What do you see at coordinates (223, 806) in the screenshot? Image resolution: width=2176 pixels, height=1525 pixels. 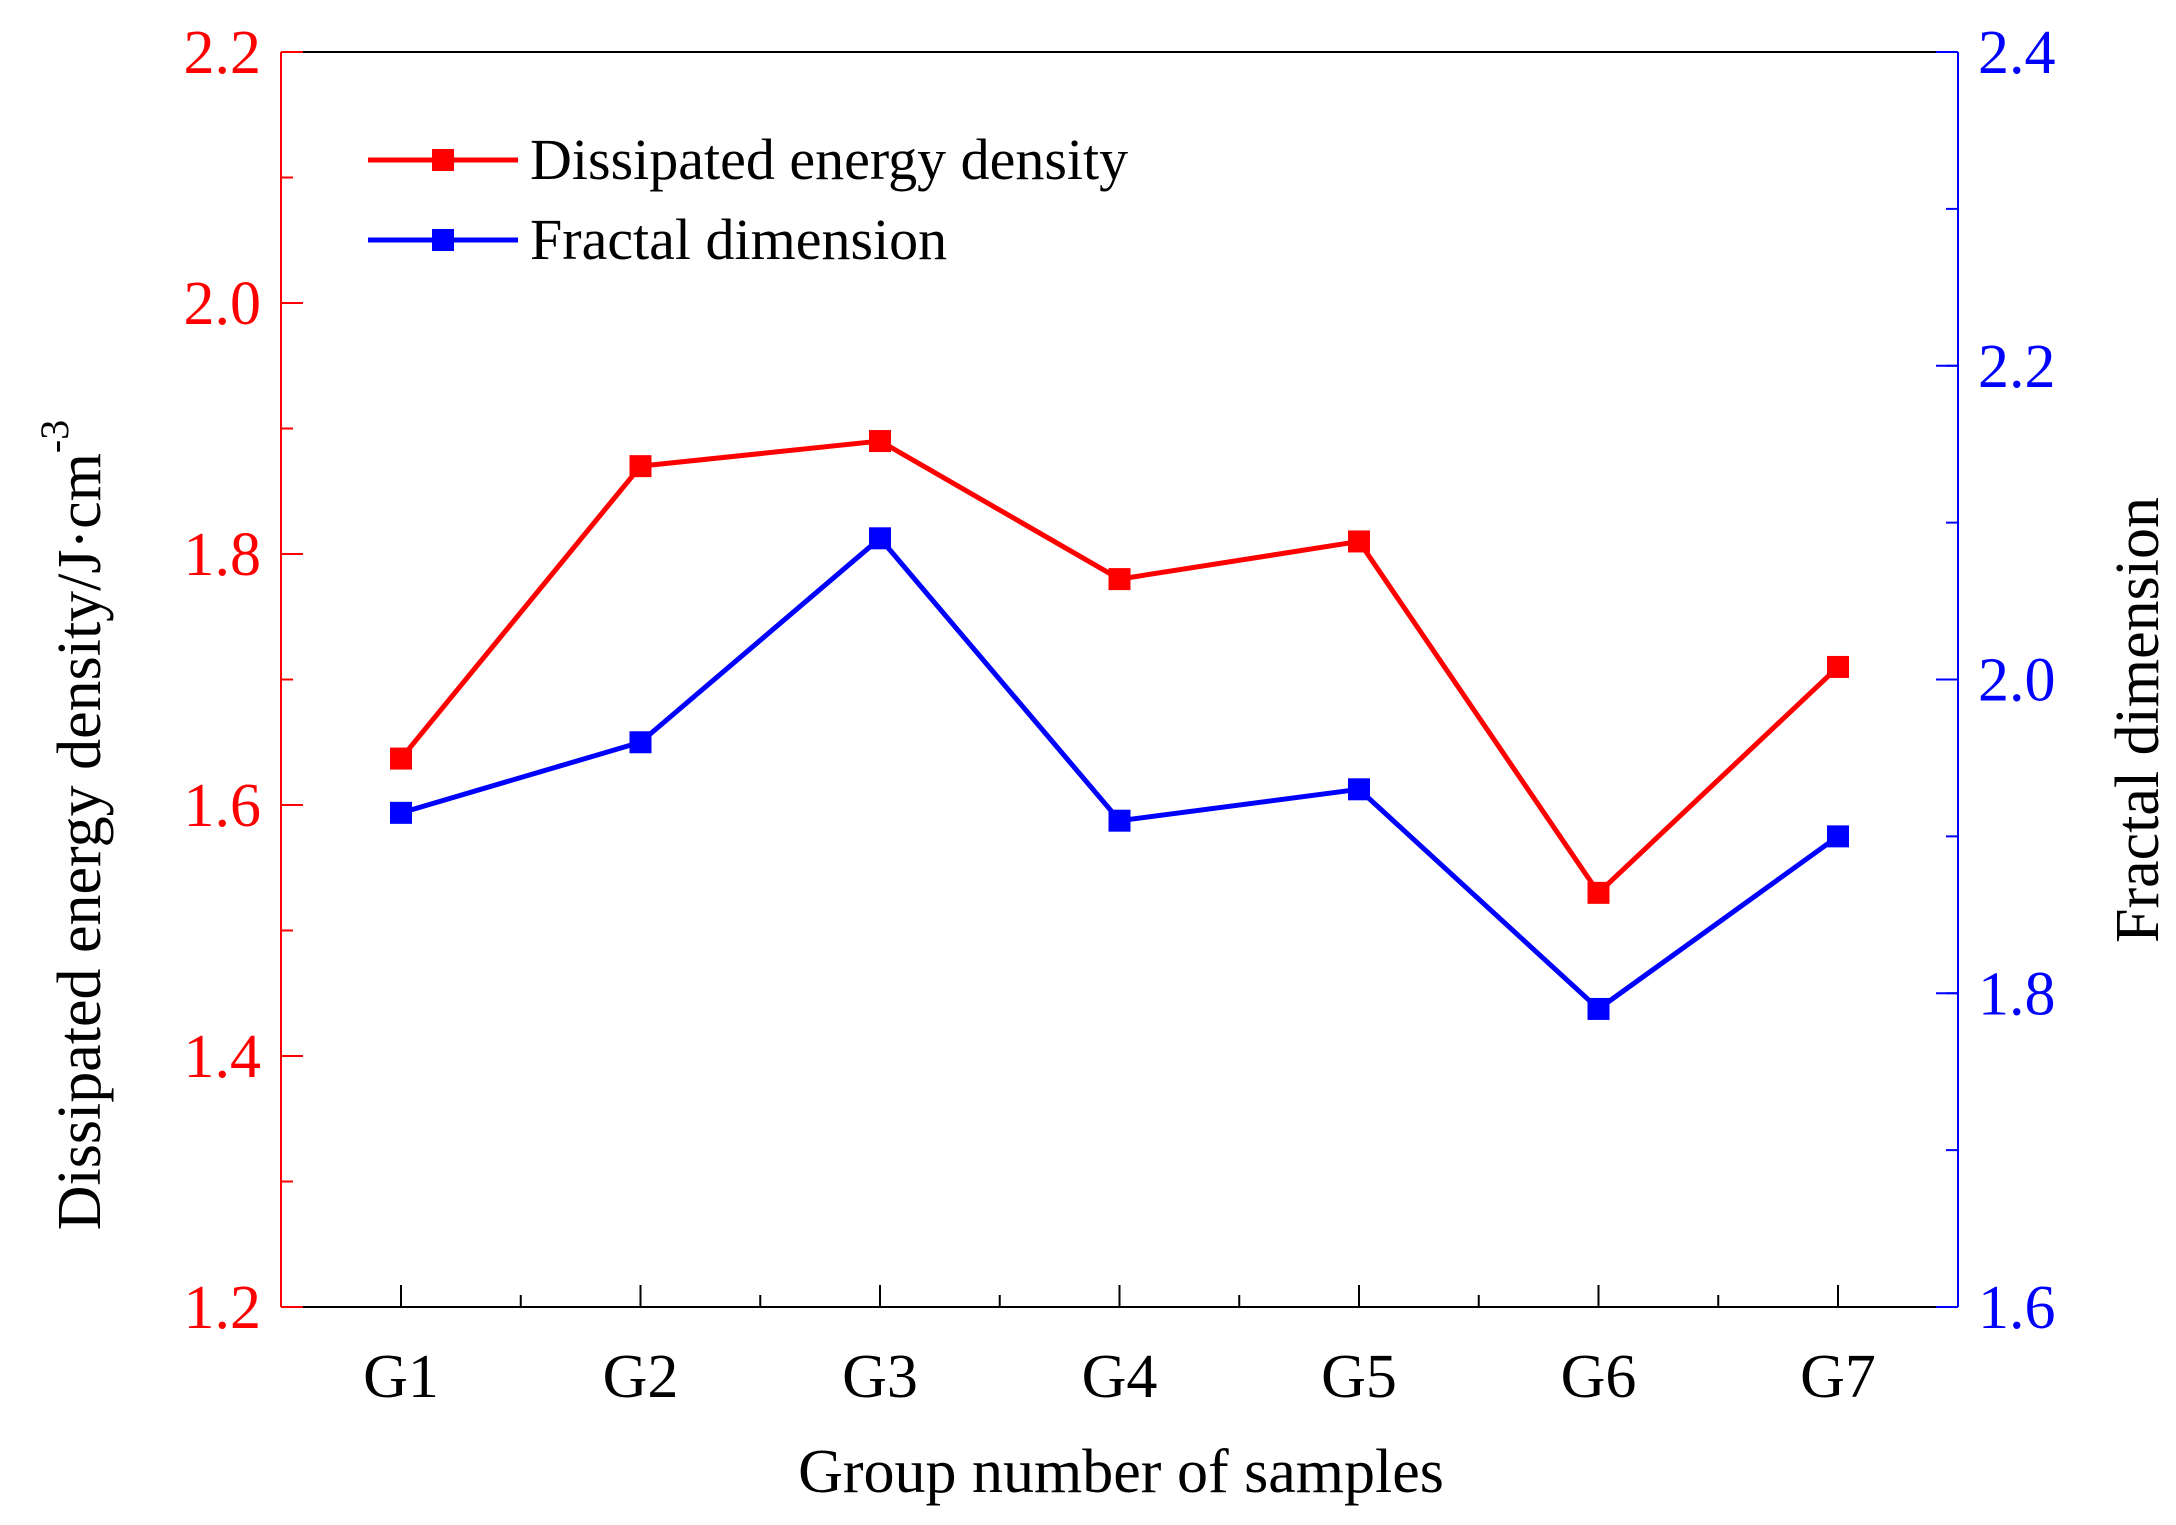 I see `y-left-tick-label: 1.6` at bounding box center [223, 806].